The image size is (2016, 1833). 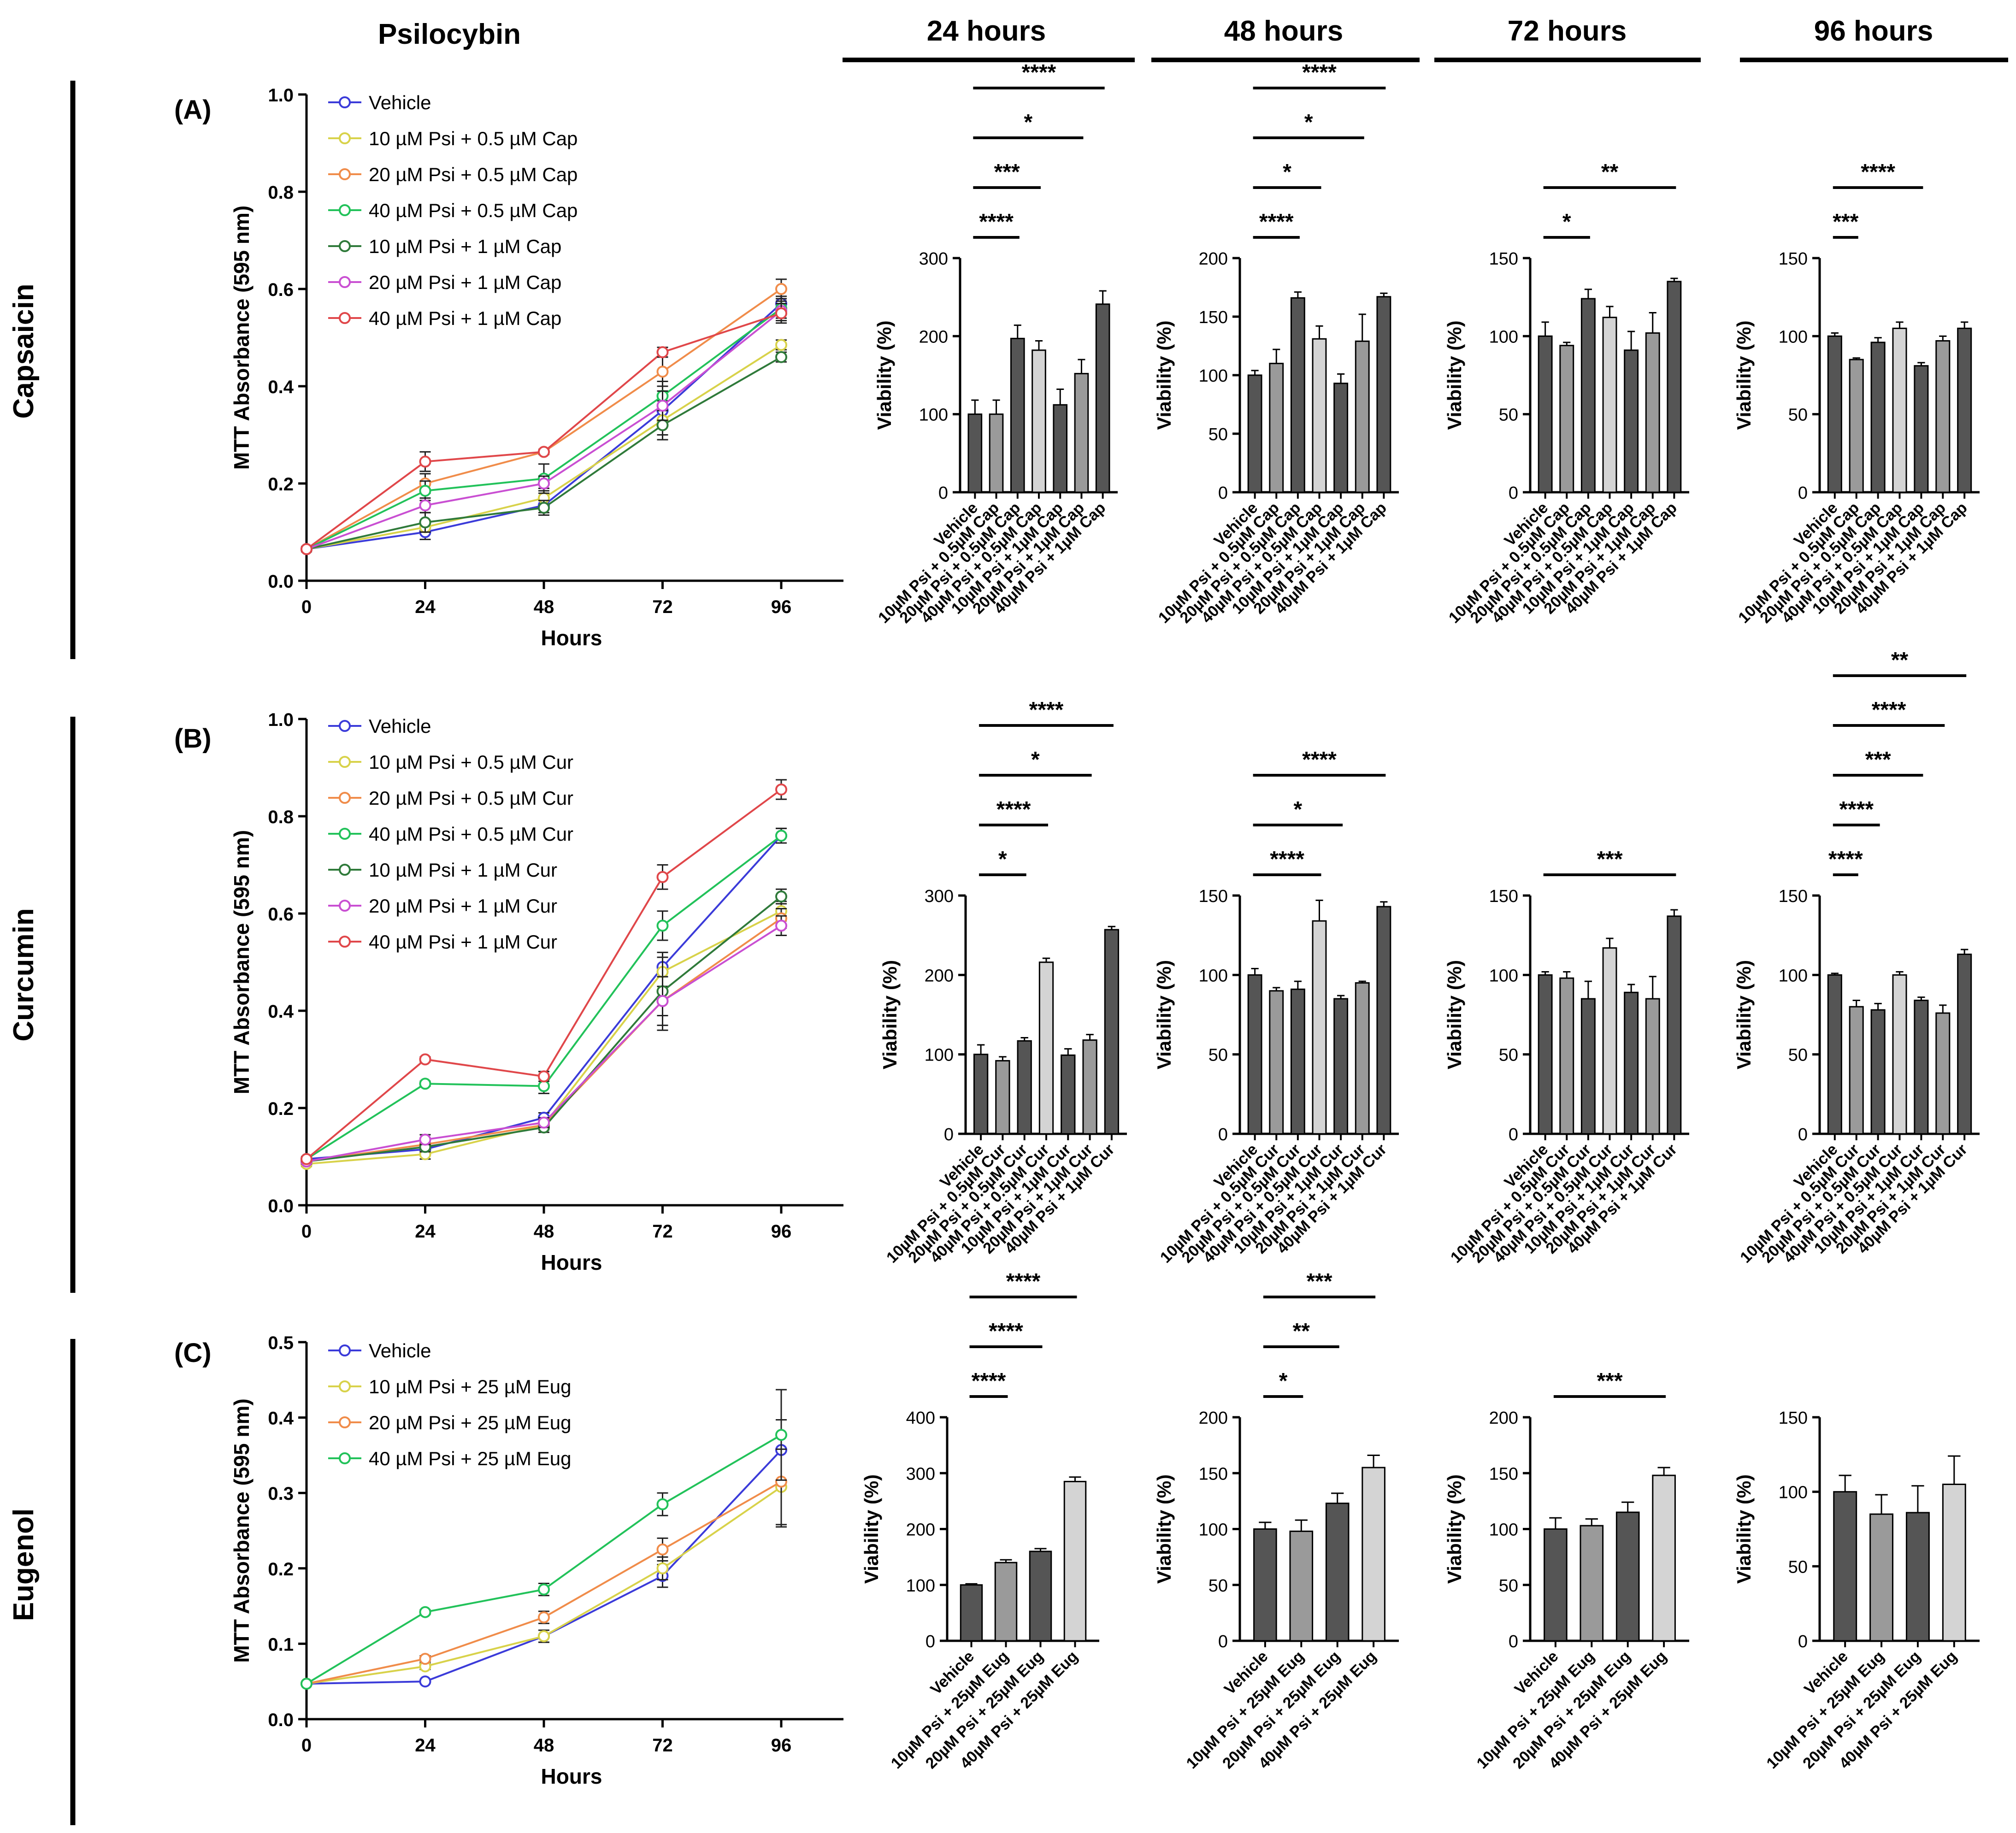 What do you see at coordinates (470, 1458) in the screenshot?
I see `legend-label: 40 µM Psi + 25 µM Eug` at bounding box center [470, 1458].